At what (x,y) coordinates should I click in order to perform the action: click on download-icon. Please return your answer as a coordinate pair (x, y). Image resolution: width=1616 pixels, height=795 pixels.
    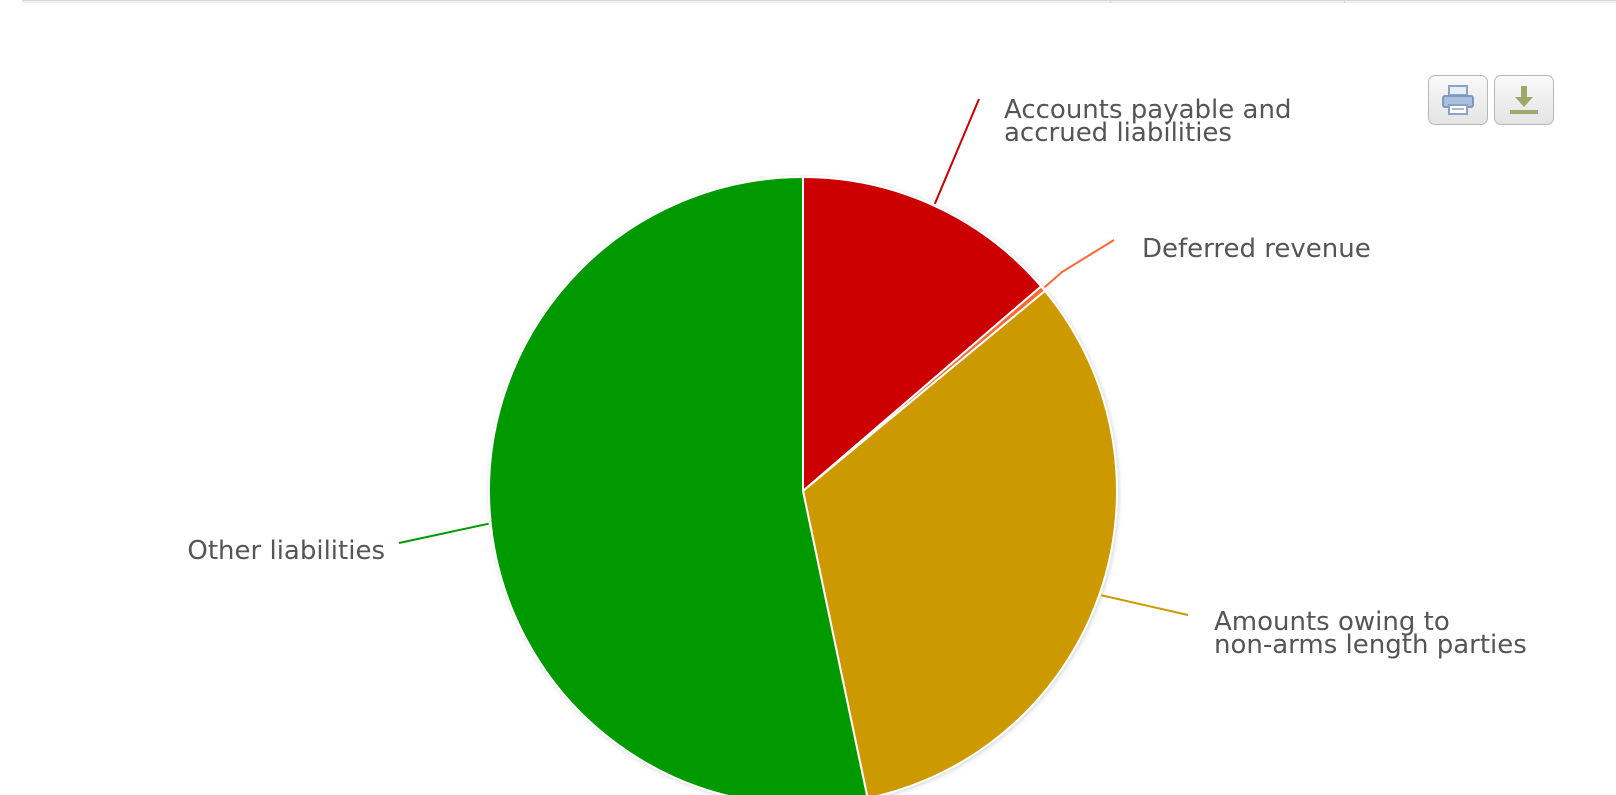
    Looking at the image, I should click on (1524, 100).